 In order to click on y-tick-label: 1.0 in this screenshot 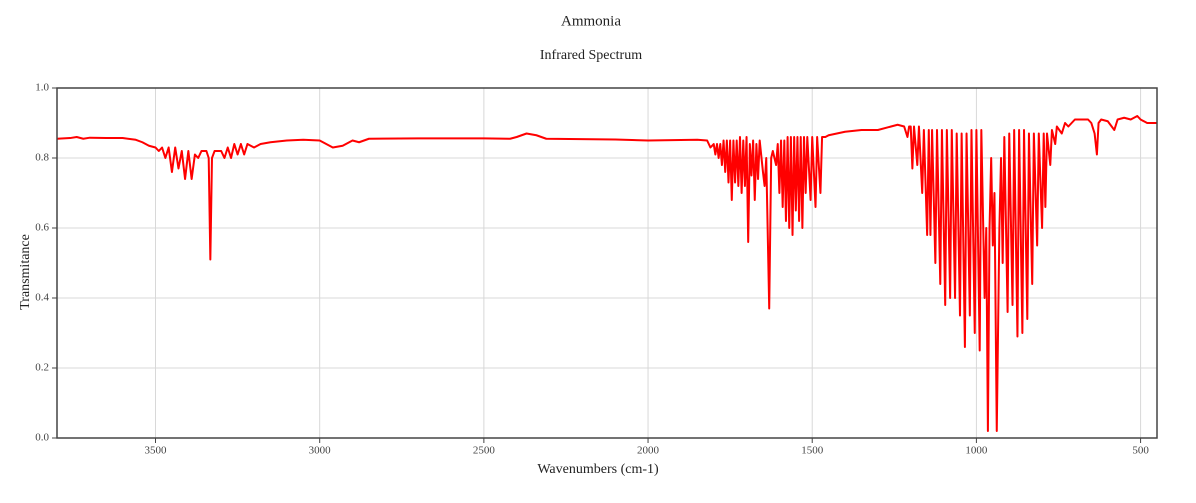, I will do `click(42, 88)`.